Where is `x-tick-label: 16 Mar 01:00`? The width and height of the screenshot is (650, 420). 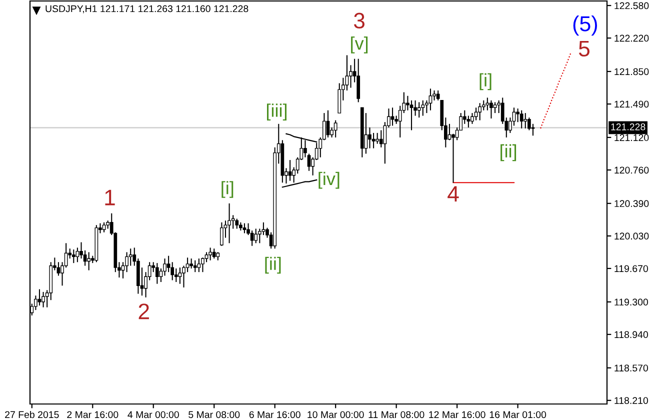 x-tick-label: 16 Mar 01:00 is located at coordinates (518, 414).